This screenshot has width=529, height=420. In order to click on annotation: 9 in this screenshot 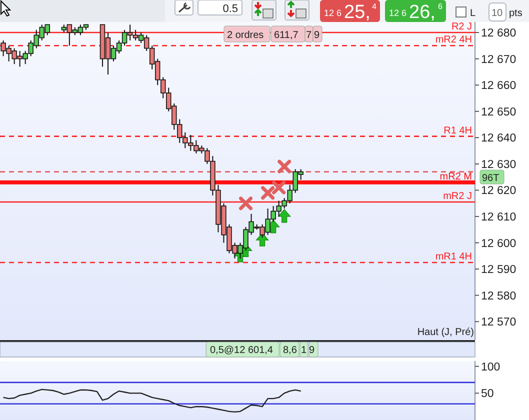, I will do `click(317, 35)`.